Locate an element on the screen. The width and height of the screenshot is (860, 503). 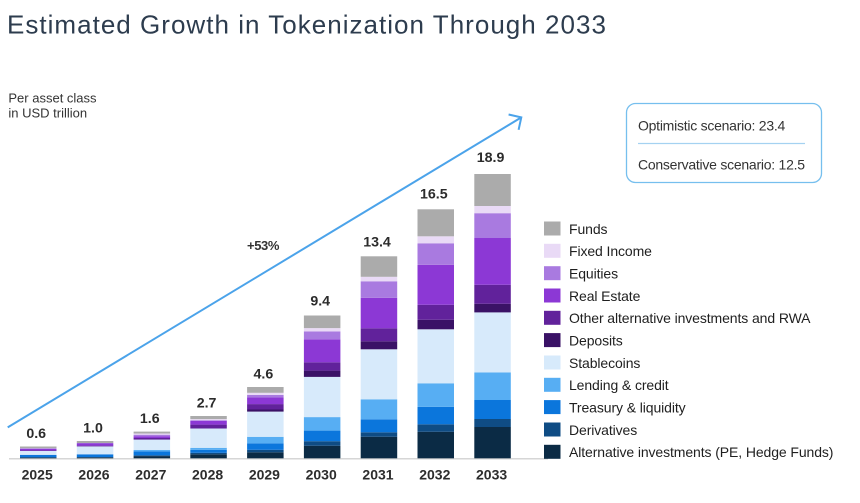
svg-text: 1.6 is located at coordinates (150, 419).